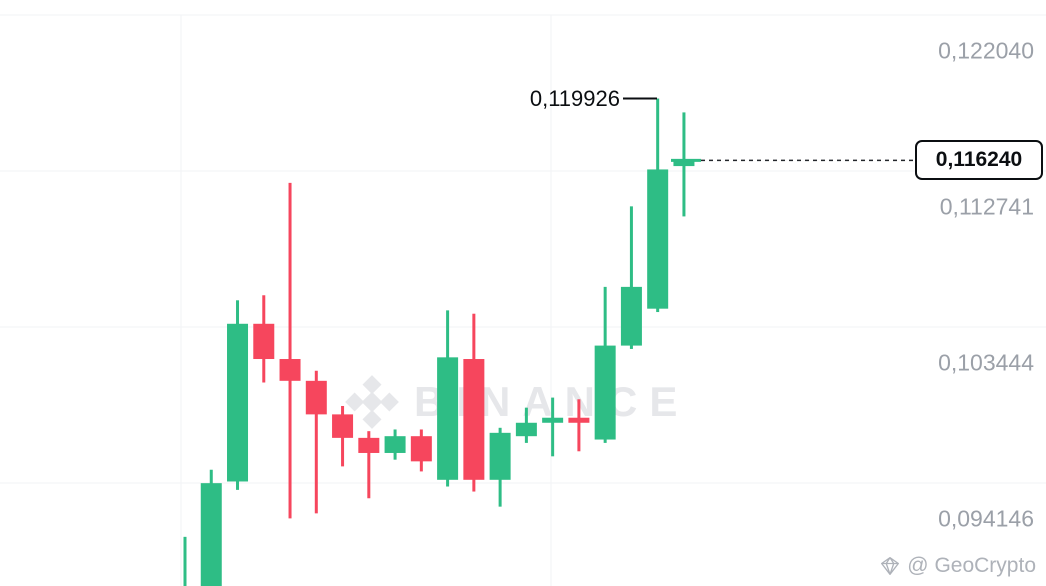 The image size is (1046, 586). I want to click on geocrypto-watermark-text: @ GeoCrypto, so click(971, 565).